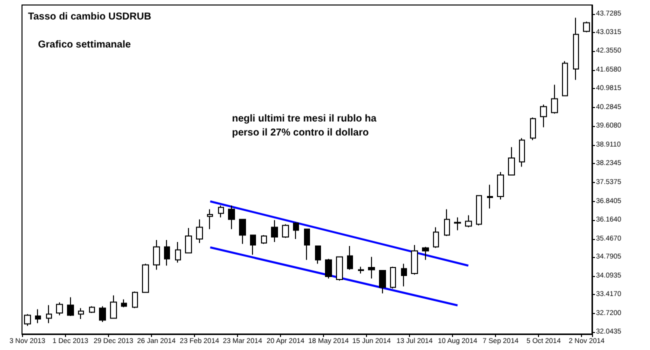 This screenshot has height=350, width=650. Describe the element at coordinates (85, 45) in the screenshot. I see `text: Grafico settimanale` at that location.